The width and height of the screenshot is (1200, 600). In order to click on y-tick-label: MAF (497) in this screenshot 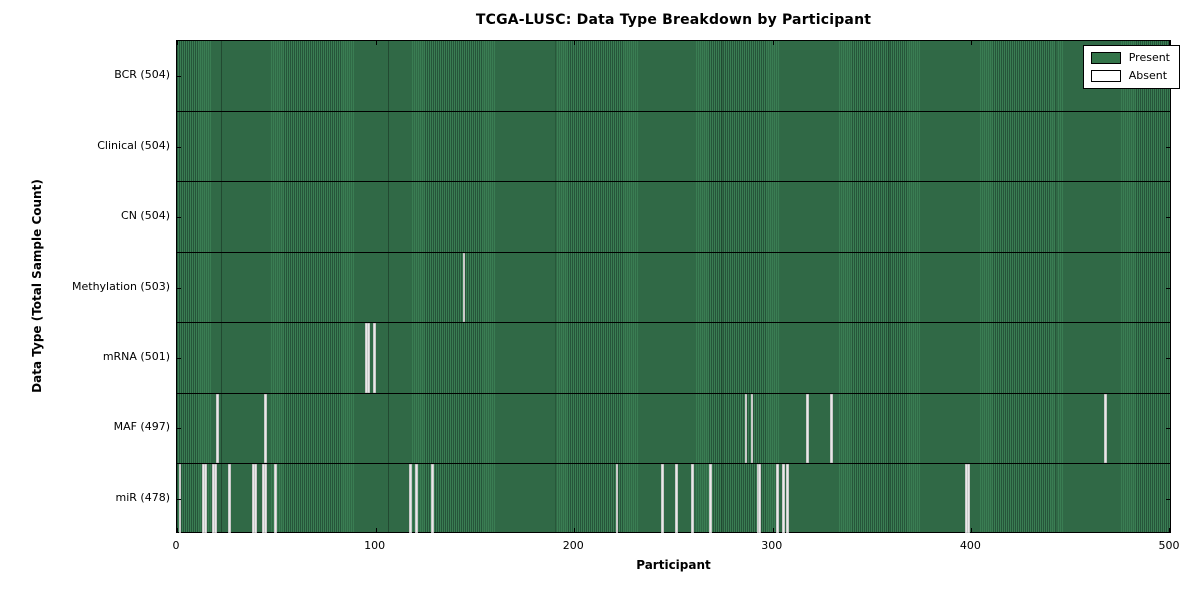, I will do `click(141, 427)`.